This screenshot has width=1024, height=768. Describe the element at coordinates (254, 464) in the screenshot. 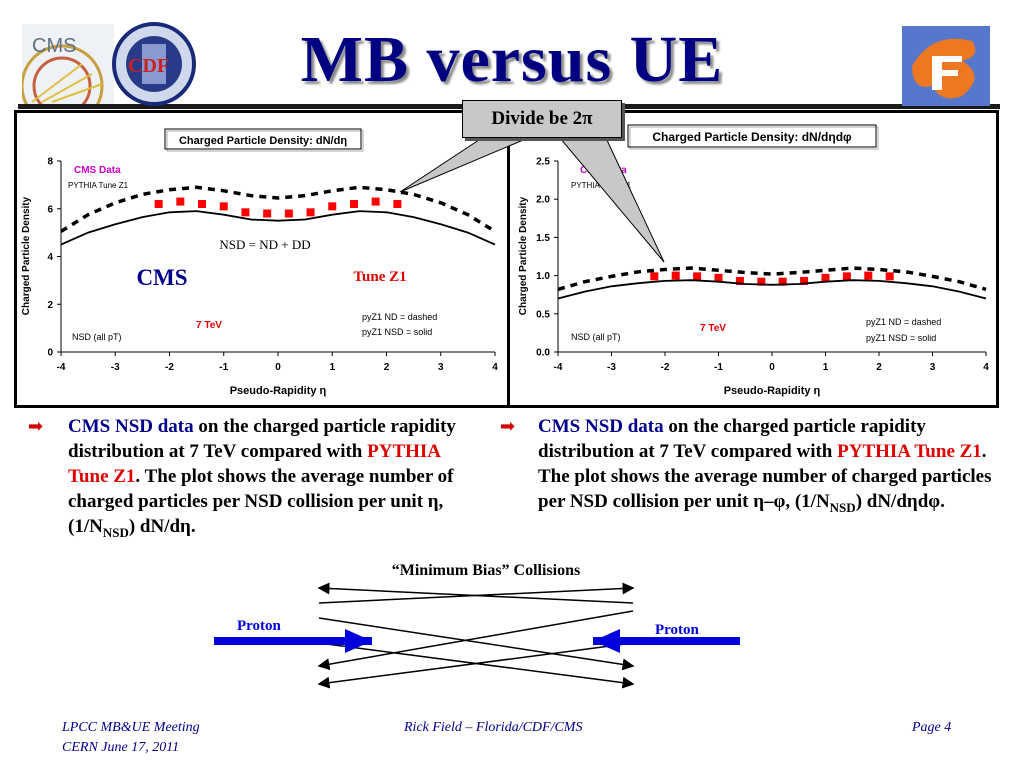

I see `bullet-left-tune: PYTHIA Tune Z1` at that location.